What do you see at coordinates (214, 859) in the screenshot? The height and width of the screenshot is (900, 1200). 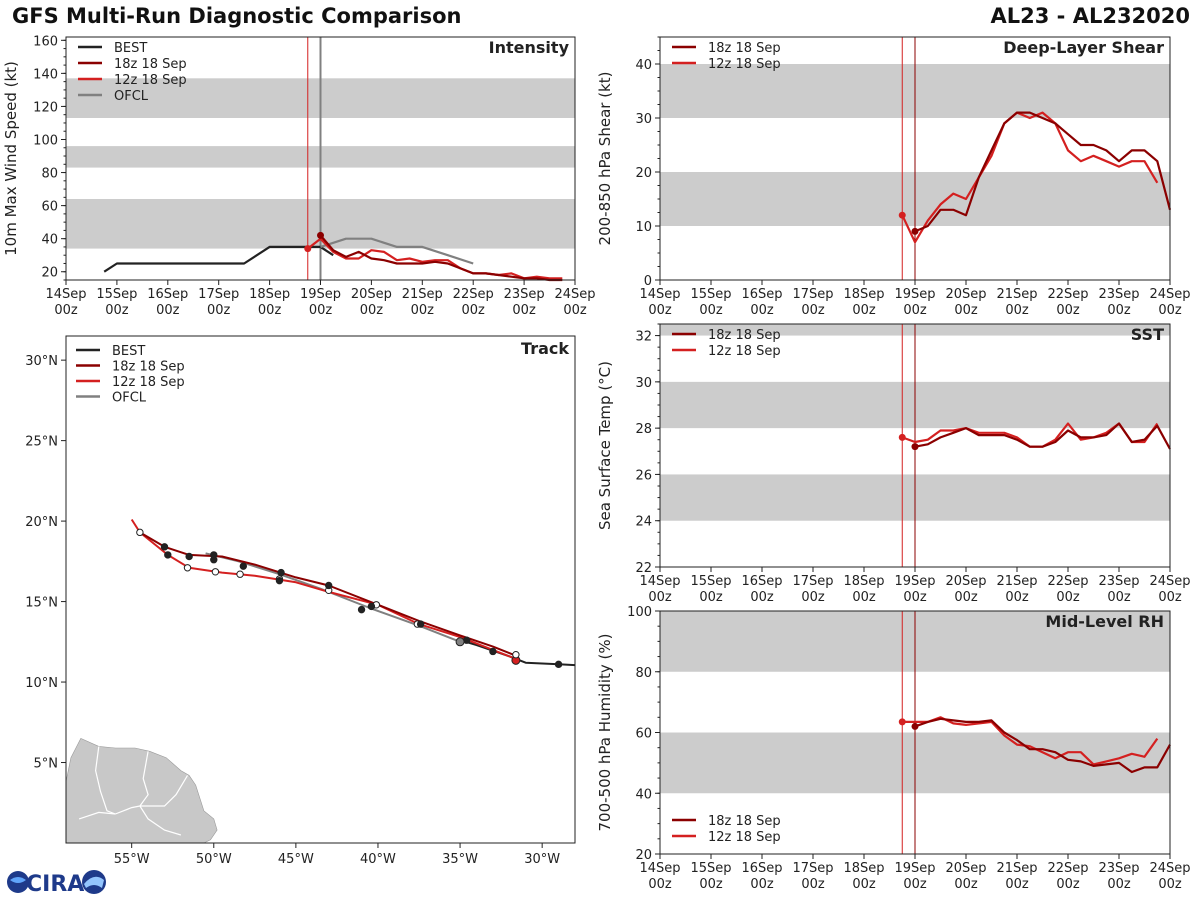 I see `x-tick-label: 50°W` at bounding box center [214, 859].